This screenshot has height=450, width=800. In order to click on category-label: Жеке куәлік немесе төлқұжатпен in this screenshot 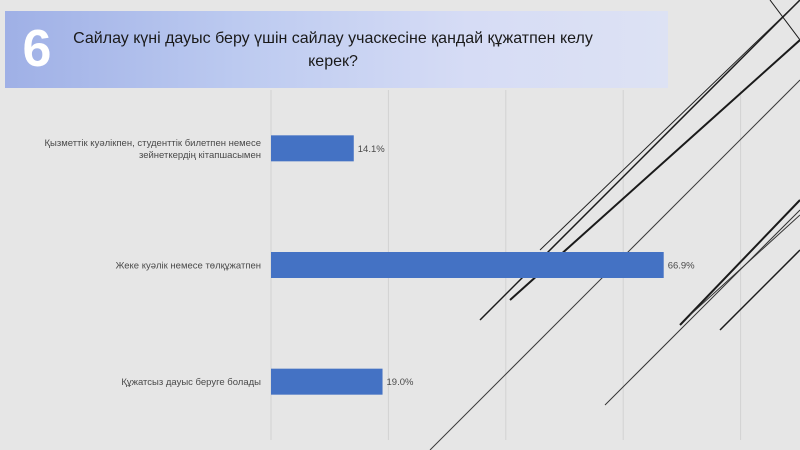, I will do `click(188, 266)`.